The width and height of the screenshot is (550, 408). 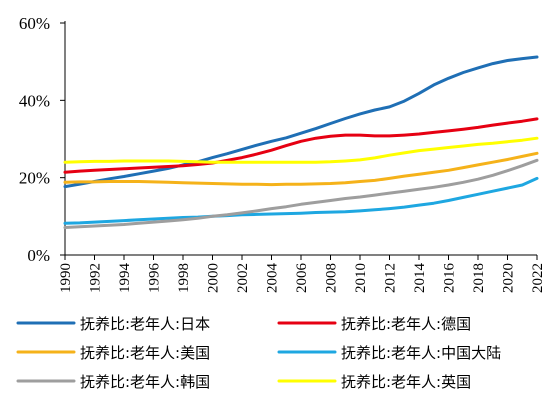 I want to click on legend-label: 抚养比:老年人:日本, so click(x=145, y=324).